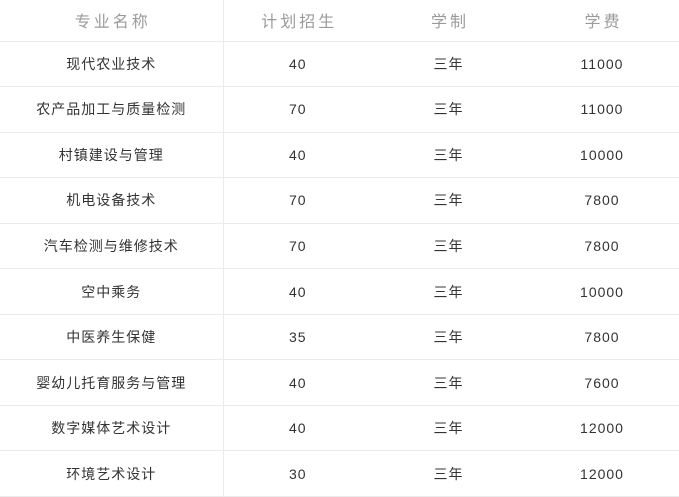 This screenshot has width=679, height=497. I want to click on column-header-major-name: 专业名称, so click(112, 21).